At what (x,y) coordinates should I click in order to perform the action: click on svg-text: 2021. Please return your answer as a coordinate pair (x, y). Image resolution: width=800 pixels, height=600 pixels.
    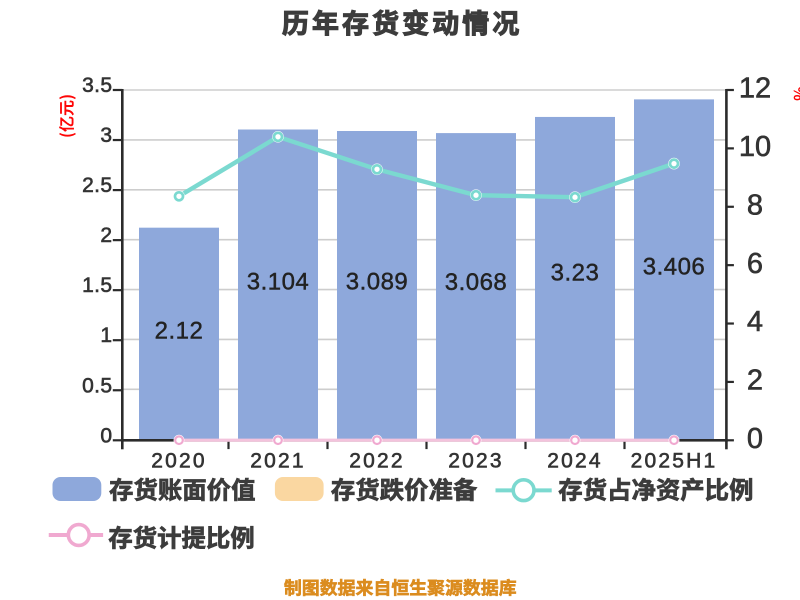
    Looking at the image, I should click on (278, 461).